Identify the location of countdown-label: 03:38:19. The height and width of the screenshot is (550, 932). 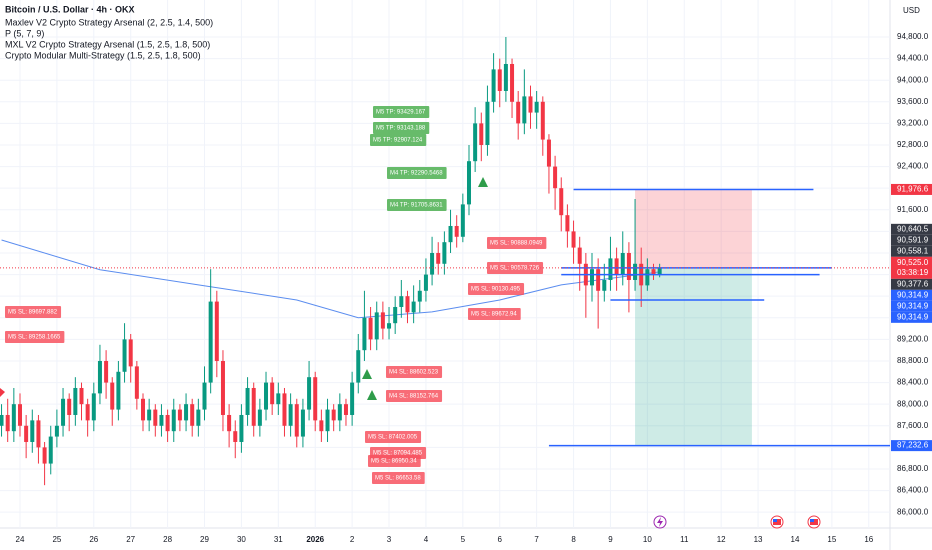
(913, 272).